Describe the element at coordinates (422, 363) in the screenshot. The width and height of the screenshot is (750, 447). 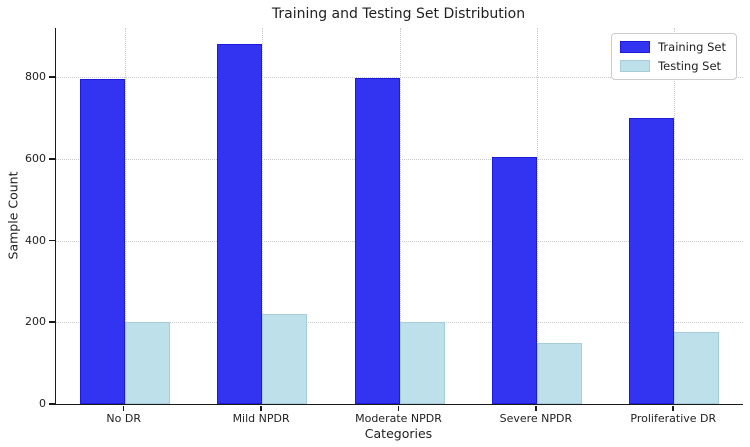
I see `bar-testing-set-moderate-npdr` at that location.